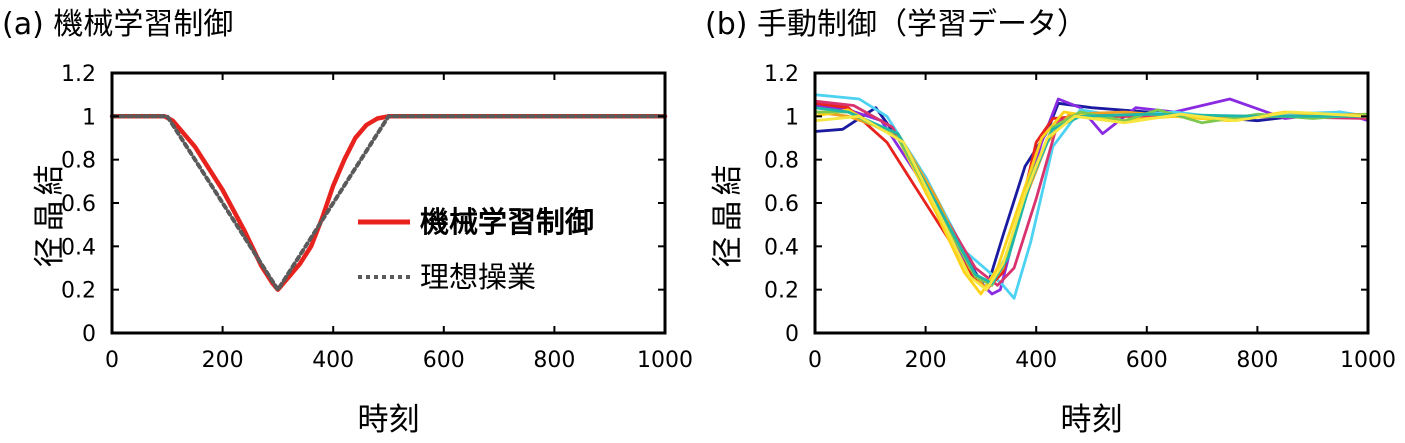  I want to click on panel-b-y-axis-label: 結晶径, so click(728, 216).